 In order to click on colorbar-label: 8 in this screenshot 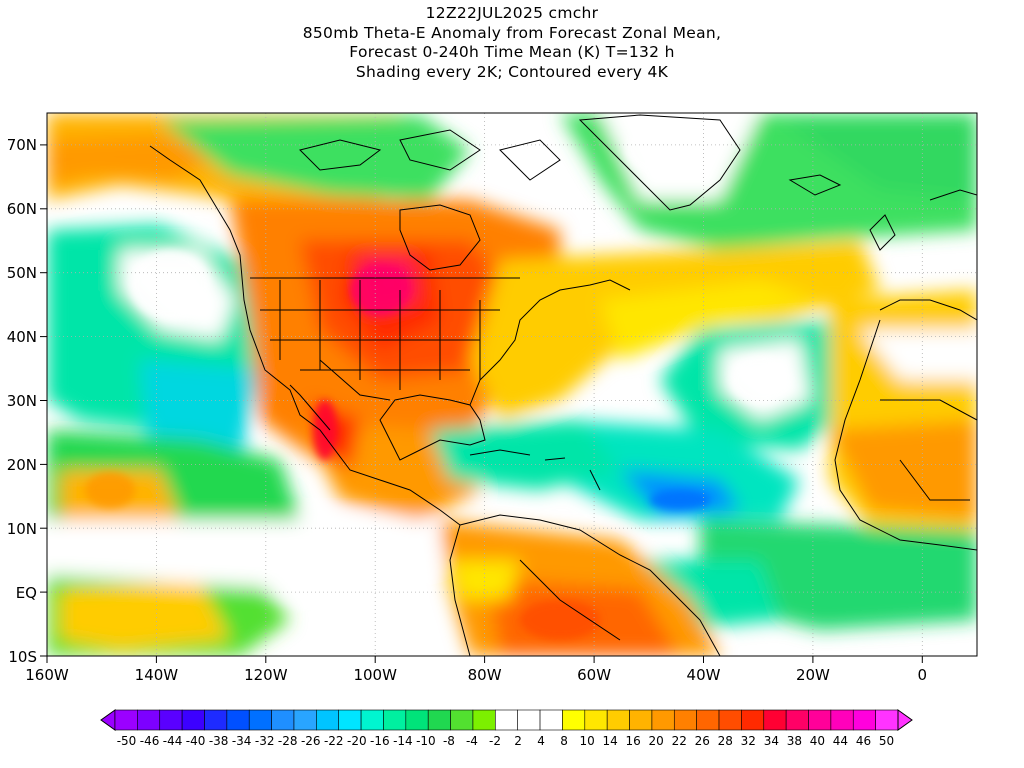, I will do `click(564, 741)`.